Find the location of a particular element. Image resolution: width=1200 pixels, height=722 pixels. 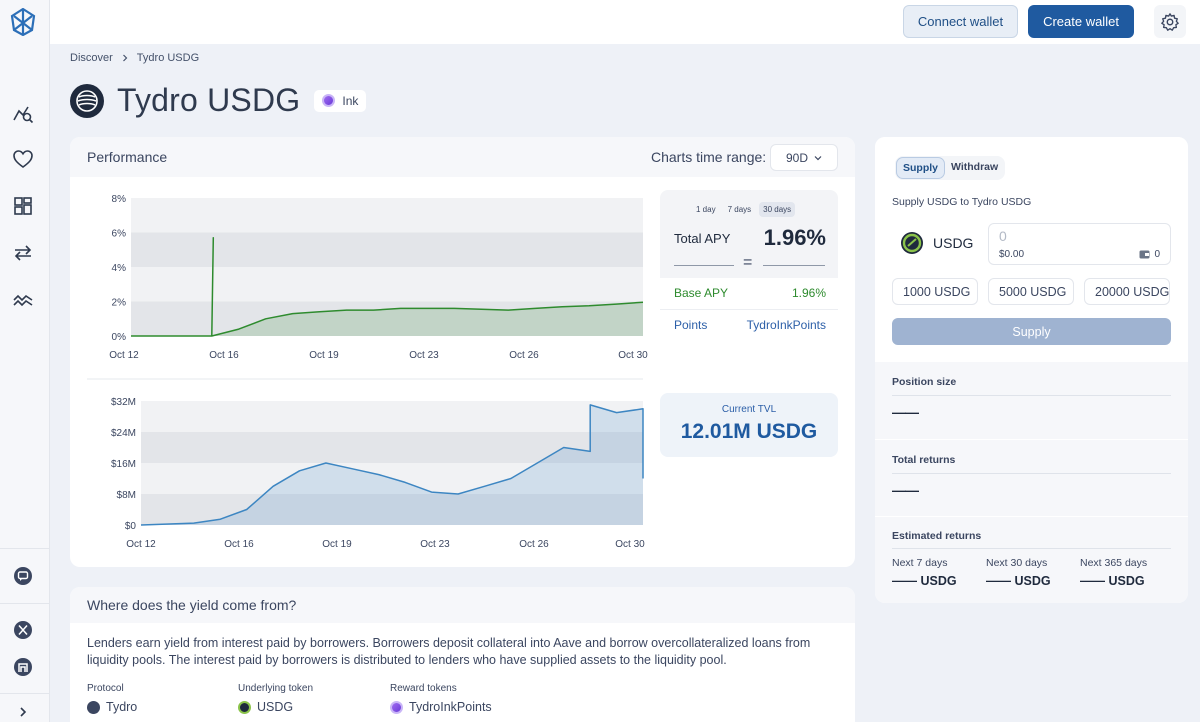

period-tabs: 1 day 7 days 30 days is located at coordinates (744, 209).